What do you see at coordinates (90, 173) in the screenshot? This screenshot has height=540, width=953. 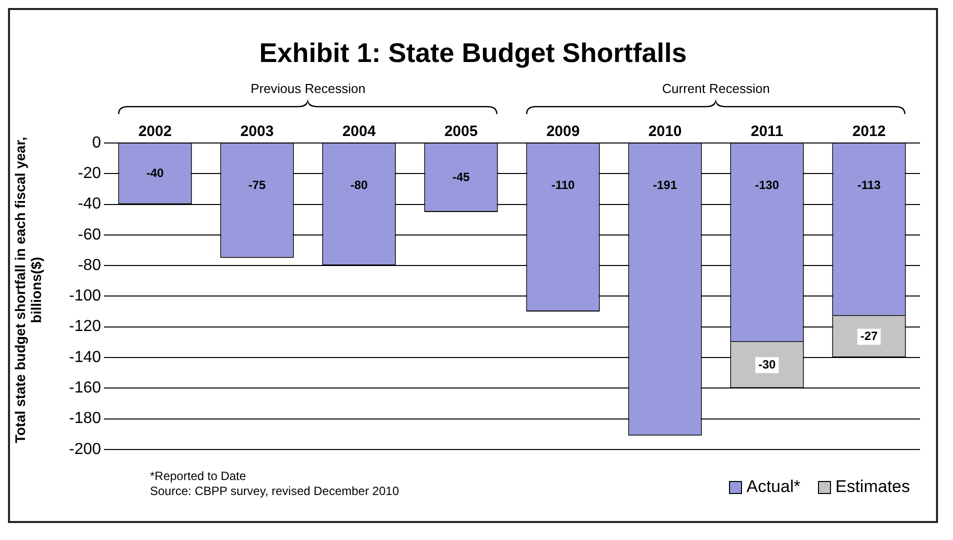 I see `y-tick-label: -20` at bounding box center [90, 173].